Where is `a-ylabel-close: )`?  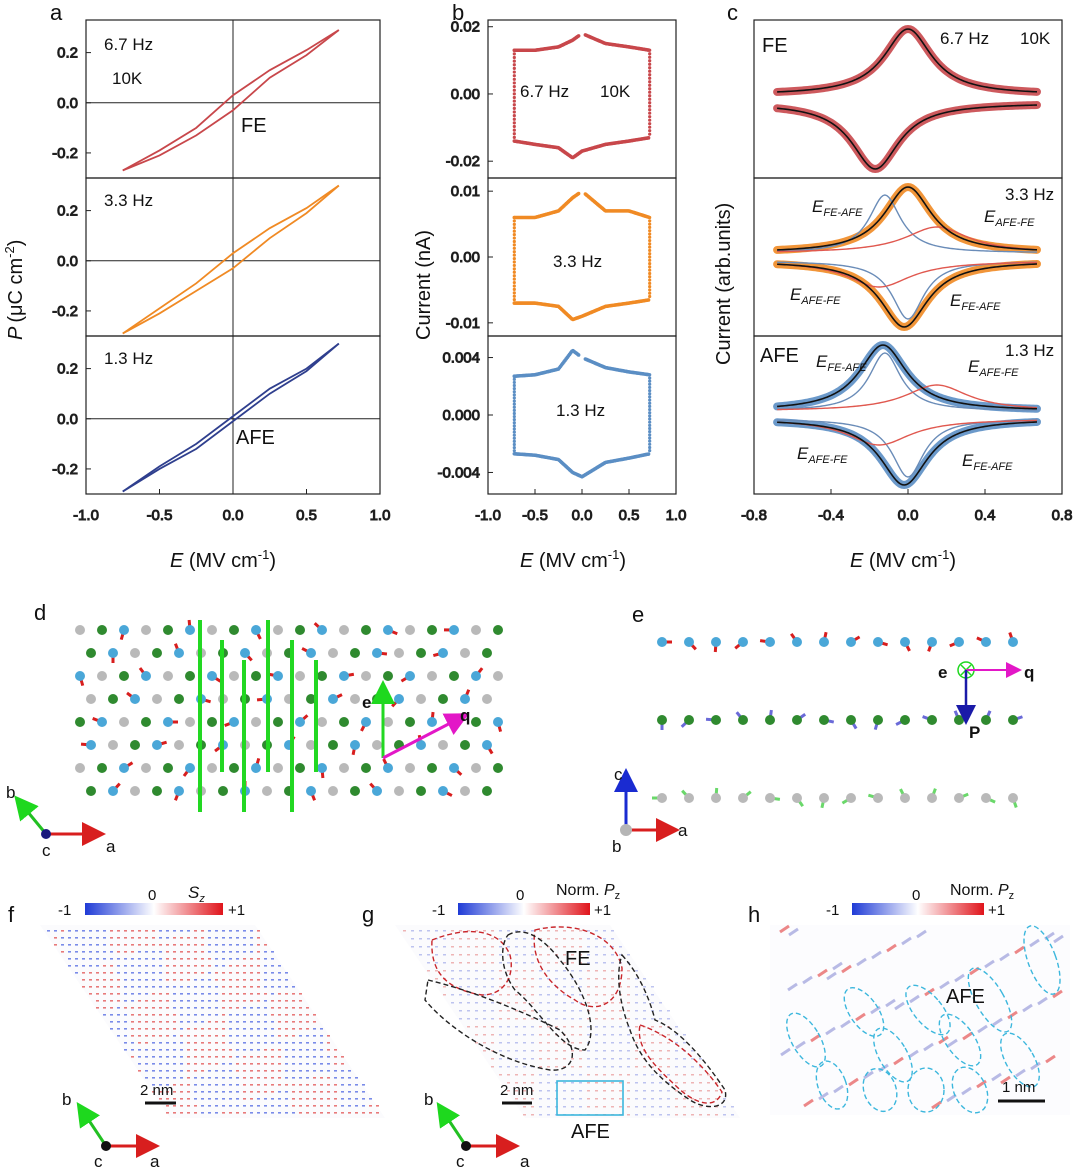
a-ylabel-close: ) is located at coordinates (16, 243).